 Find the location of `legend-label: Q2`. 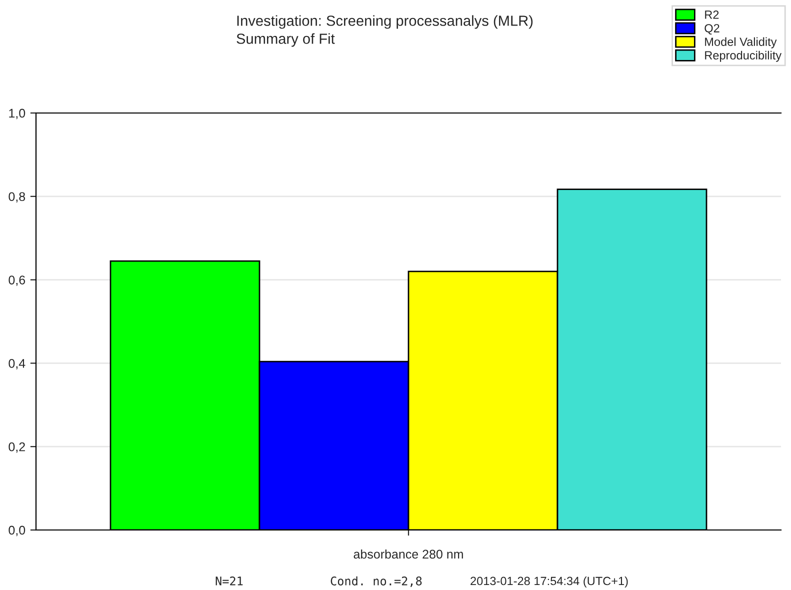

legend-label: Q2 is located at coordinates (712, 29).